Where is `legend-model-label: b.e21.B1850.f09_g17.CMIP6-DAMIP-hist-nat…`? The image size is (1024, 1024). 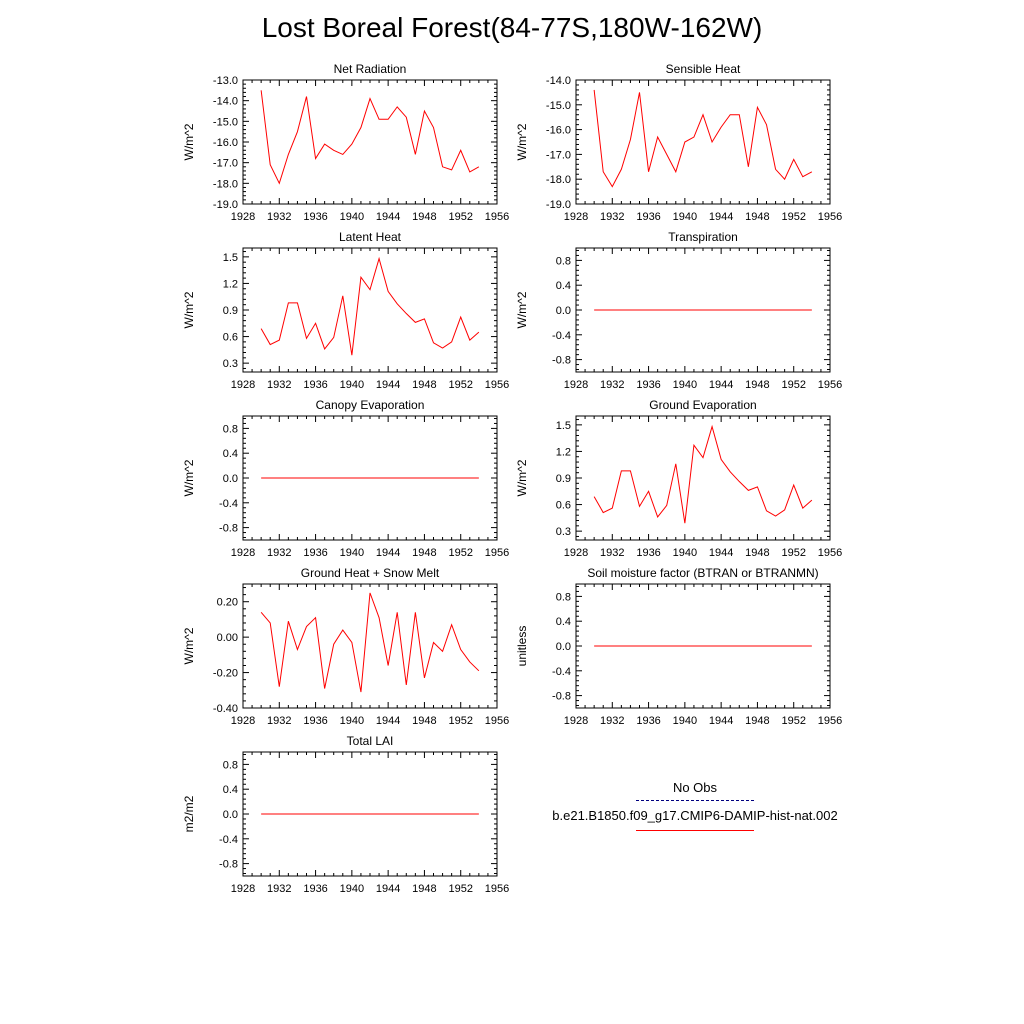 legend-model-label: b.e21.B1850.f09_g17.CMIP6-DAMIP-hist-nat… is located at coordinates (695, 815).